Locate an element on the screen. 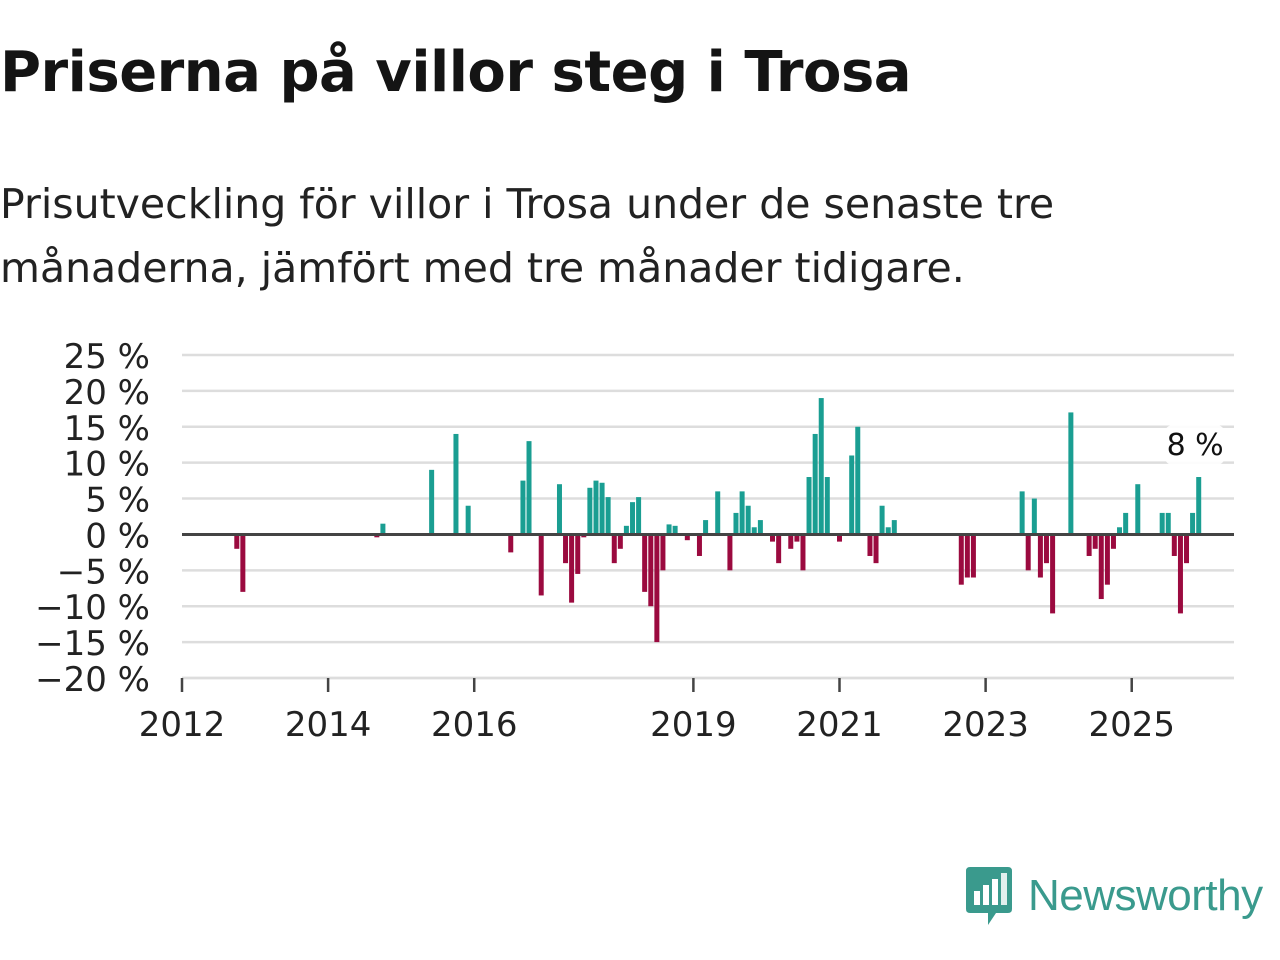 This screenshot has height=960, width=1280. x-tick-label: 2016 is located at coordinates (474, 725).